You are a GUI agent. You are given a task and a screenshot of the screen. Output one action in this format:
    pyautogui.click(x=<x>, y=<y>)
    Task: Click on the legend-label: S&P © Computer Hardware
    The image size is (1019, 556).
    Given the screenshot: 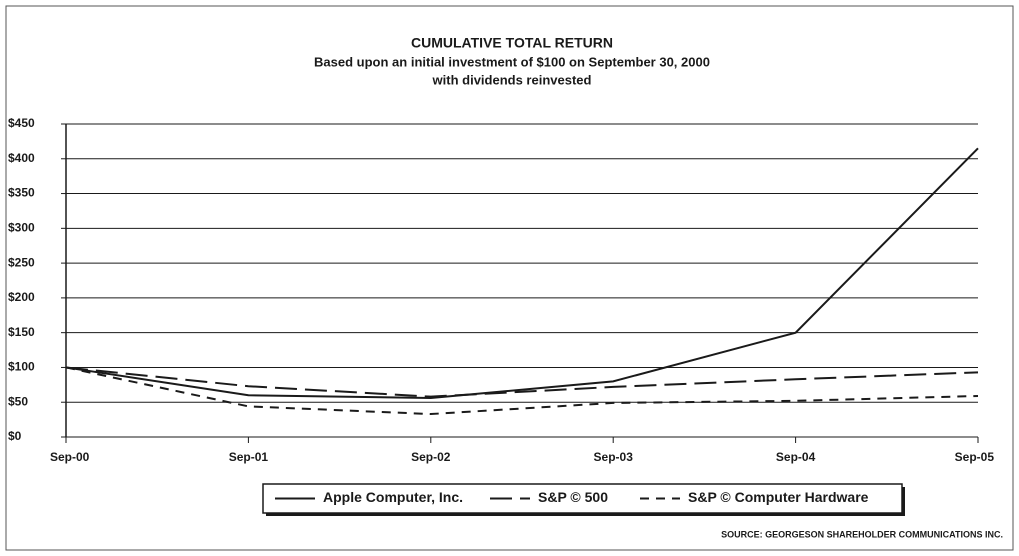 What is the action you would take?
    pyautogui.click(x=778, y=497)
    